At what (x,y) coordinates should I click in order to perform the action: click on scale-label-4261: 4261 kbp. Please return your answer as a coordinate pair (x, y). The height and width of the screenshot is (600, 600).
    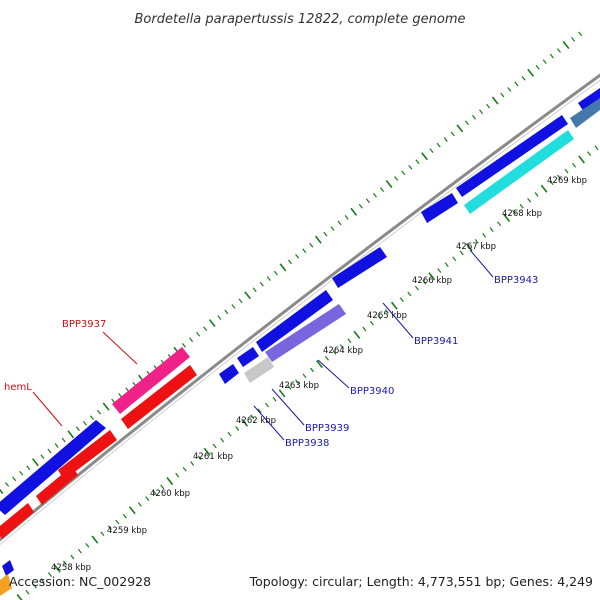
    Looking at the image, I should click on (213, 457).